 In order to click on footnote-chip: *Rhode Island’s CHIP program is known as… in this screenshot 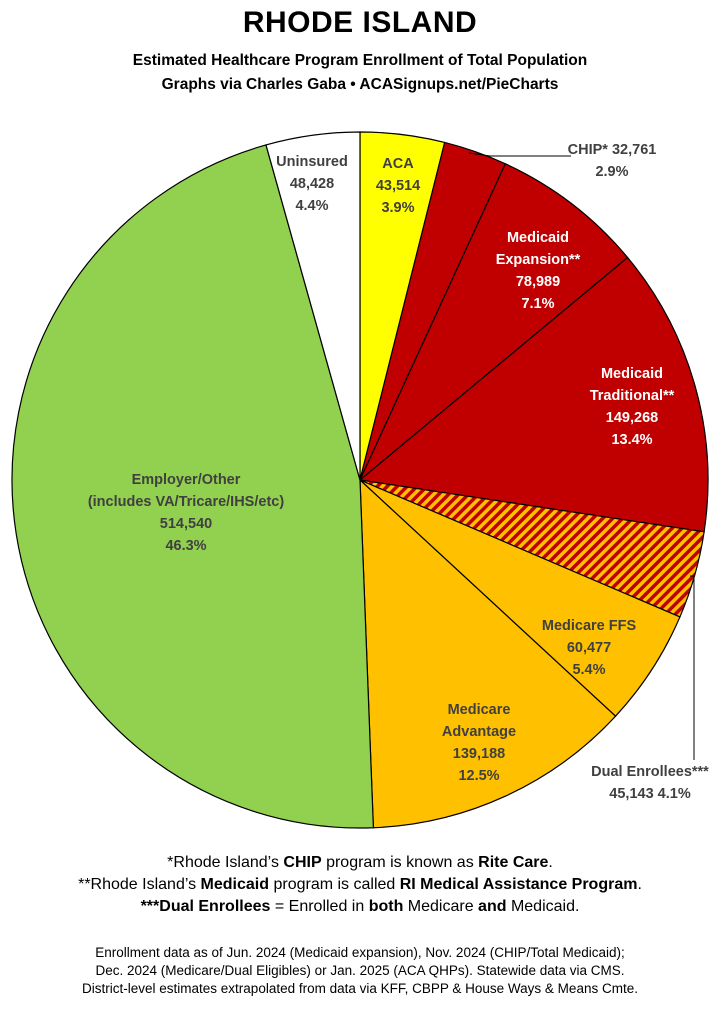, I will do `click(360, 862)`.